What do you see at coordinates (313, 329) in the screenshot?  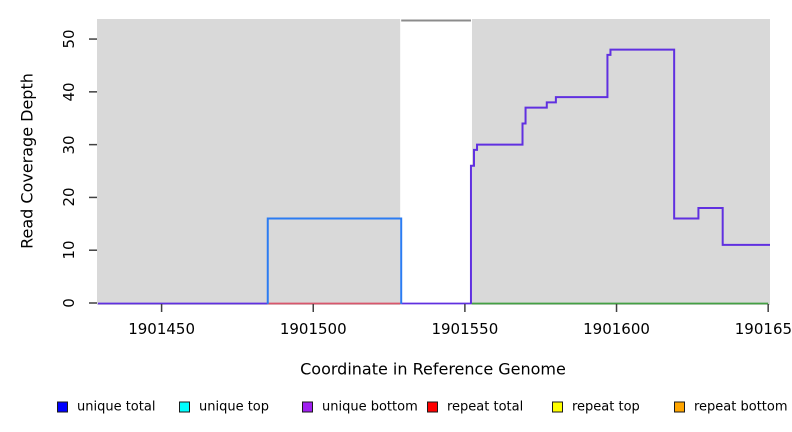 I see `x-tick-label: 1901500` at bounding box center [313, 329].